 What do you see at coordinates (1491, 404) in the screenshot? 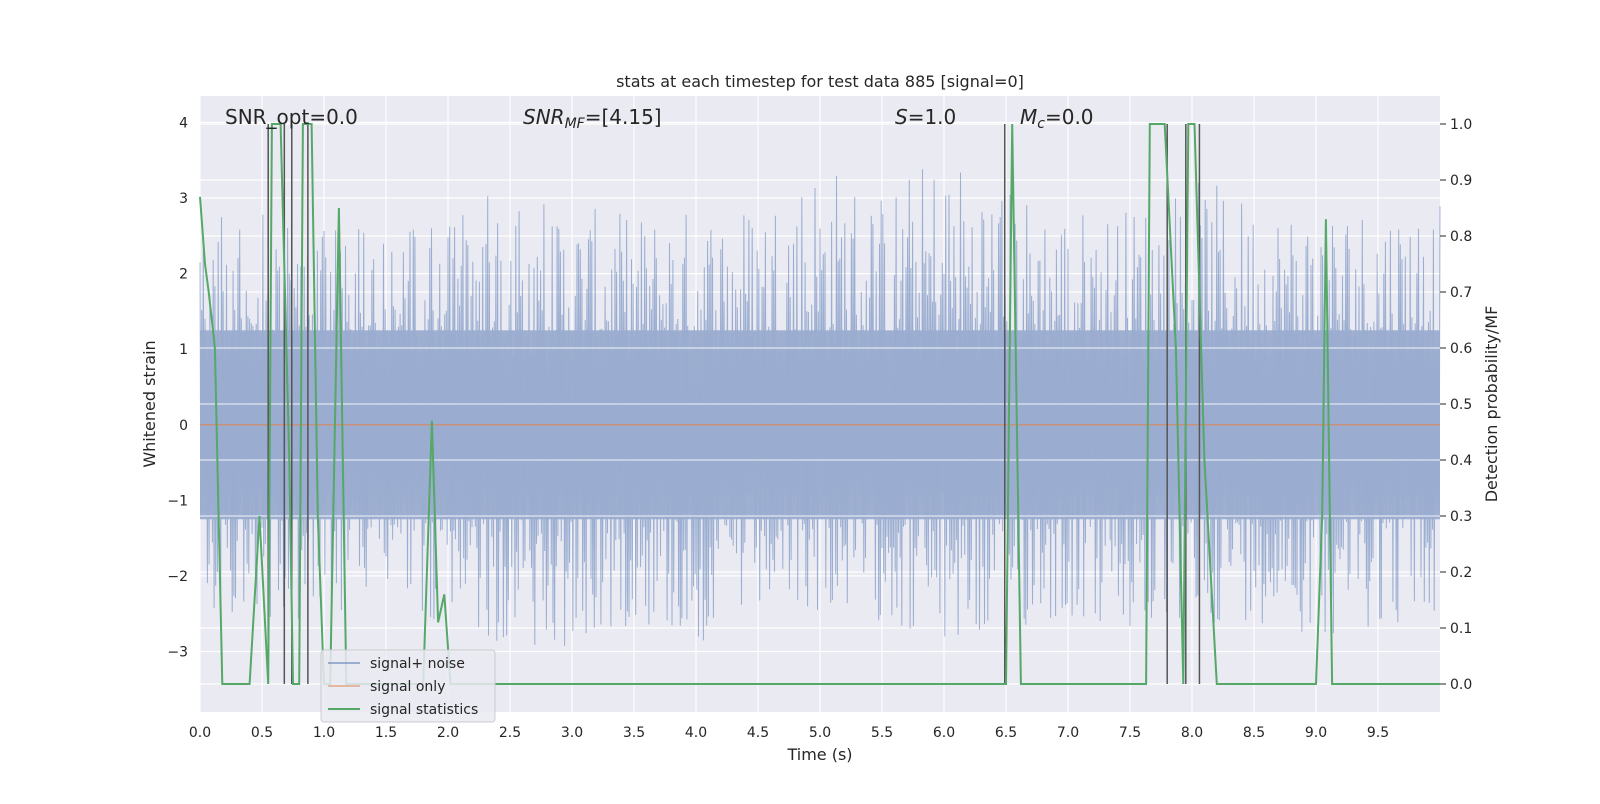
I see `y2-axis-label: Detection probability/MF` at bounding box center [1491, 404].